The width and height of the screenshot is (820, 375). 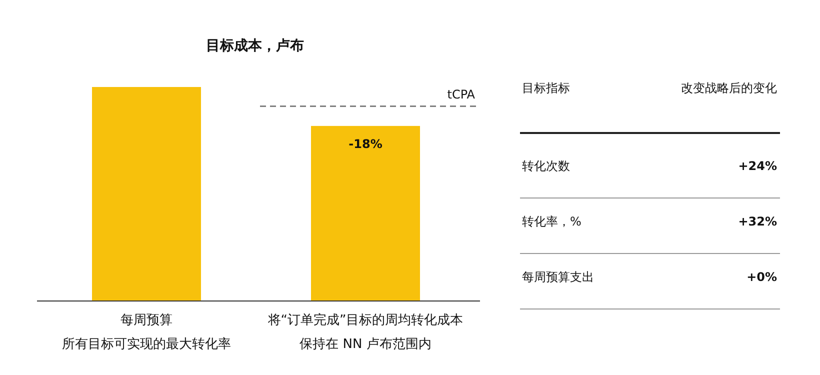 I want to click on x-tick-label: 将“订单完成”目标的周均转化成本, so click(x=365, y=320).